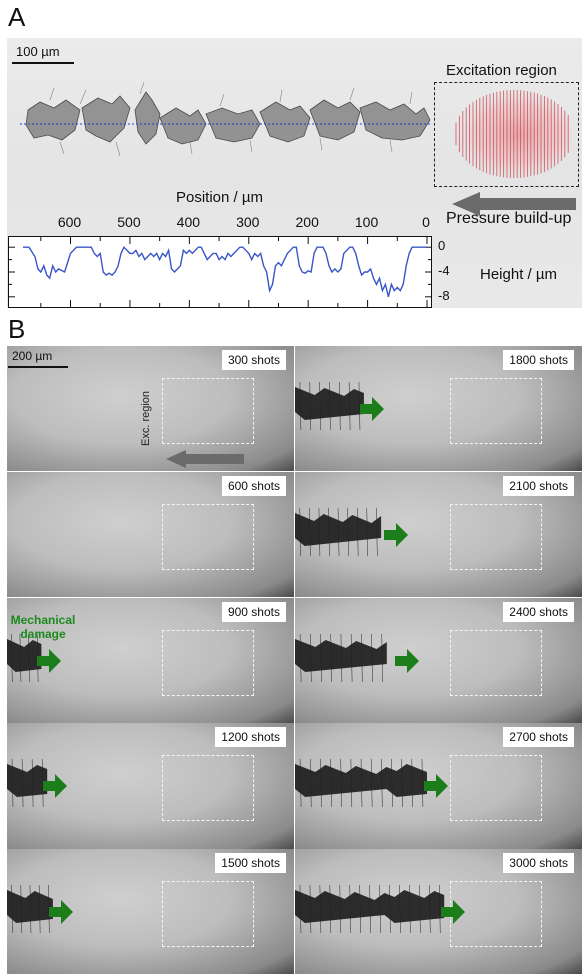 The image size is (582, 975). I want to click on height-profile-plot, so click(220, 272).